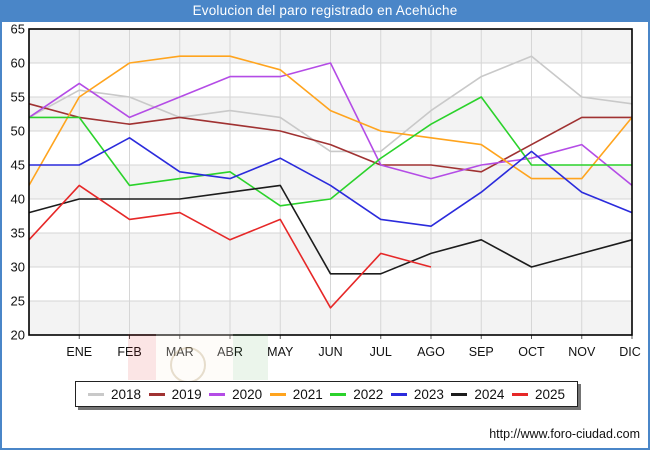 The height and width of the screenshot is (450, 650). What do you see at coordinates (381, 352) in the screenshot?
I see `svg-text: JUL` at bounding box center [381, 352].